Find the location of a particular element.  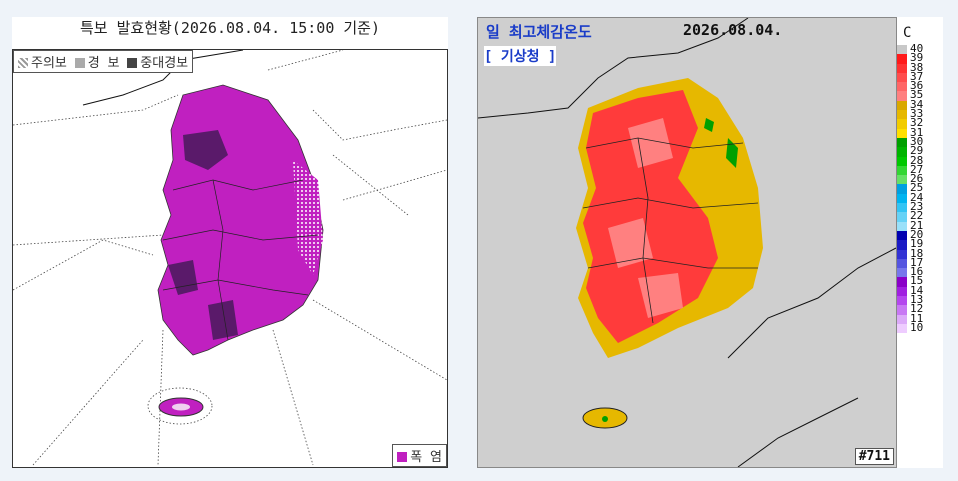

scale-label: 12 is located at coordinates (917, 309).